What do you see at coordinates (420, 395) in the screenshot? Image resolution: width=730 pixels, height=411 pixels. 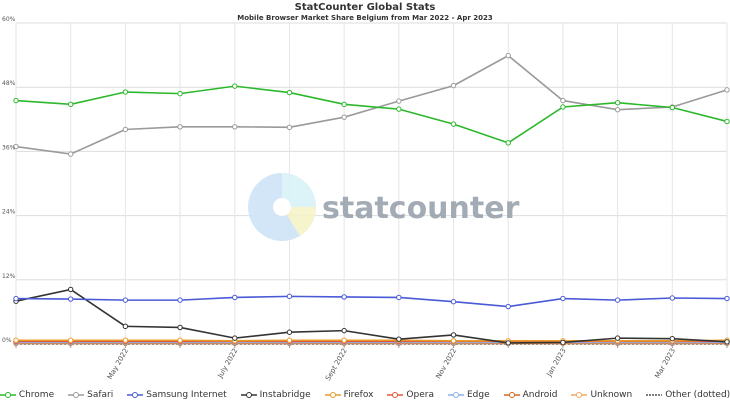 I see `legend-label: Opera` at bounding box center [420, 395].